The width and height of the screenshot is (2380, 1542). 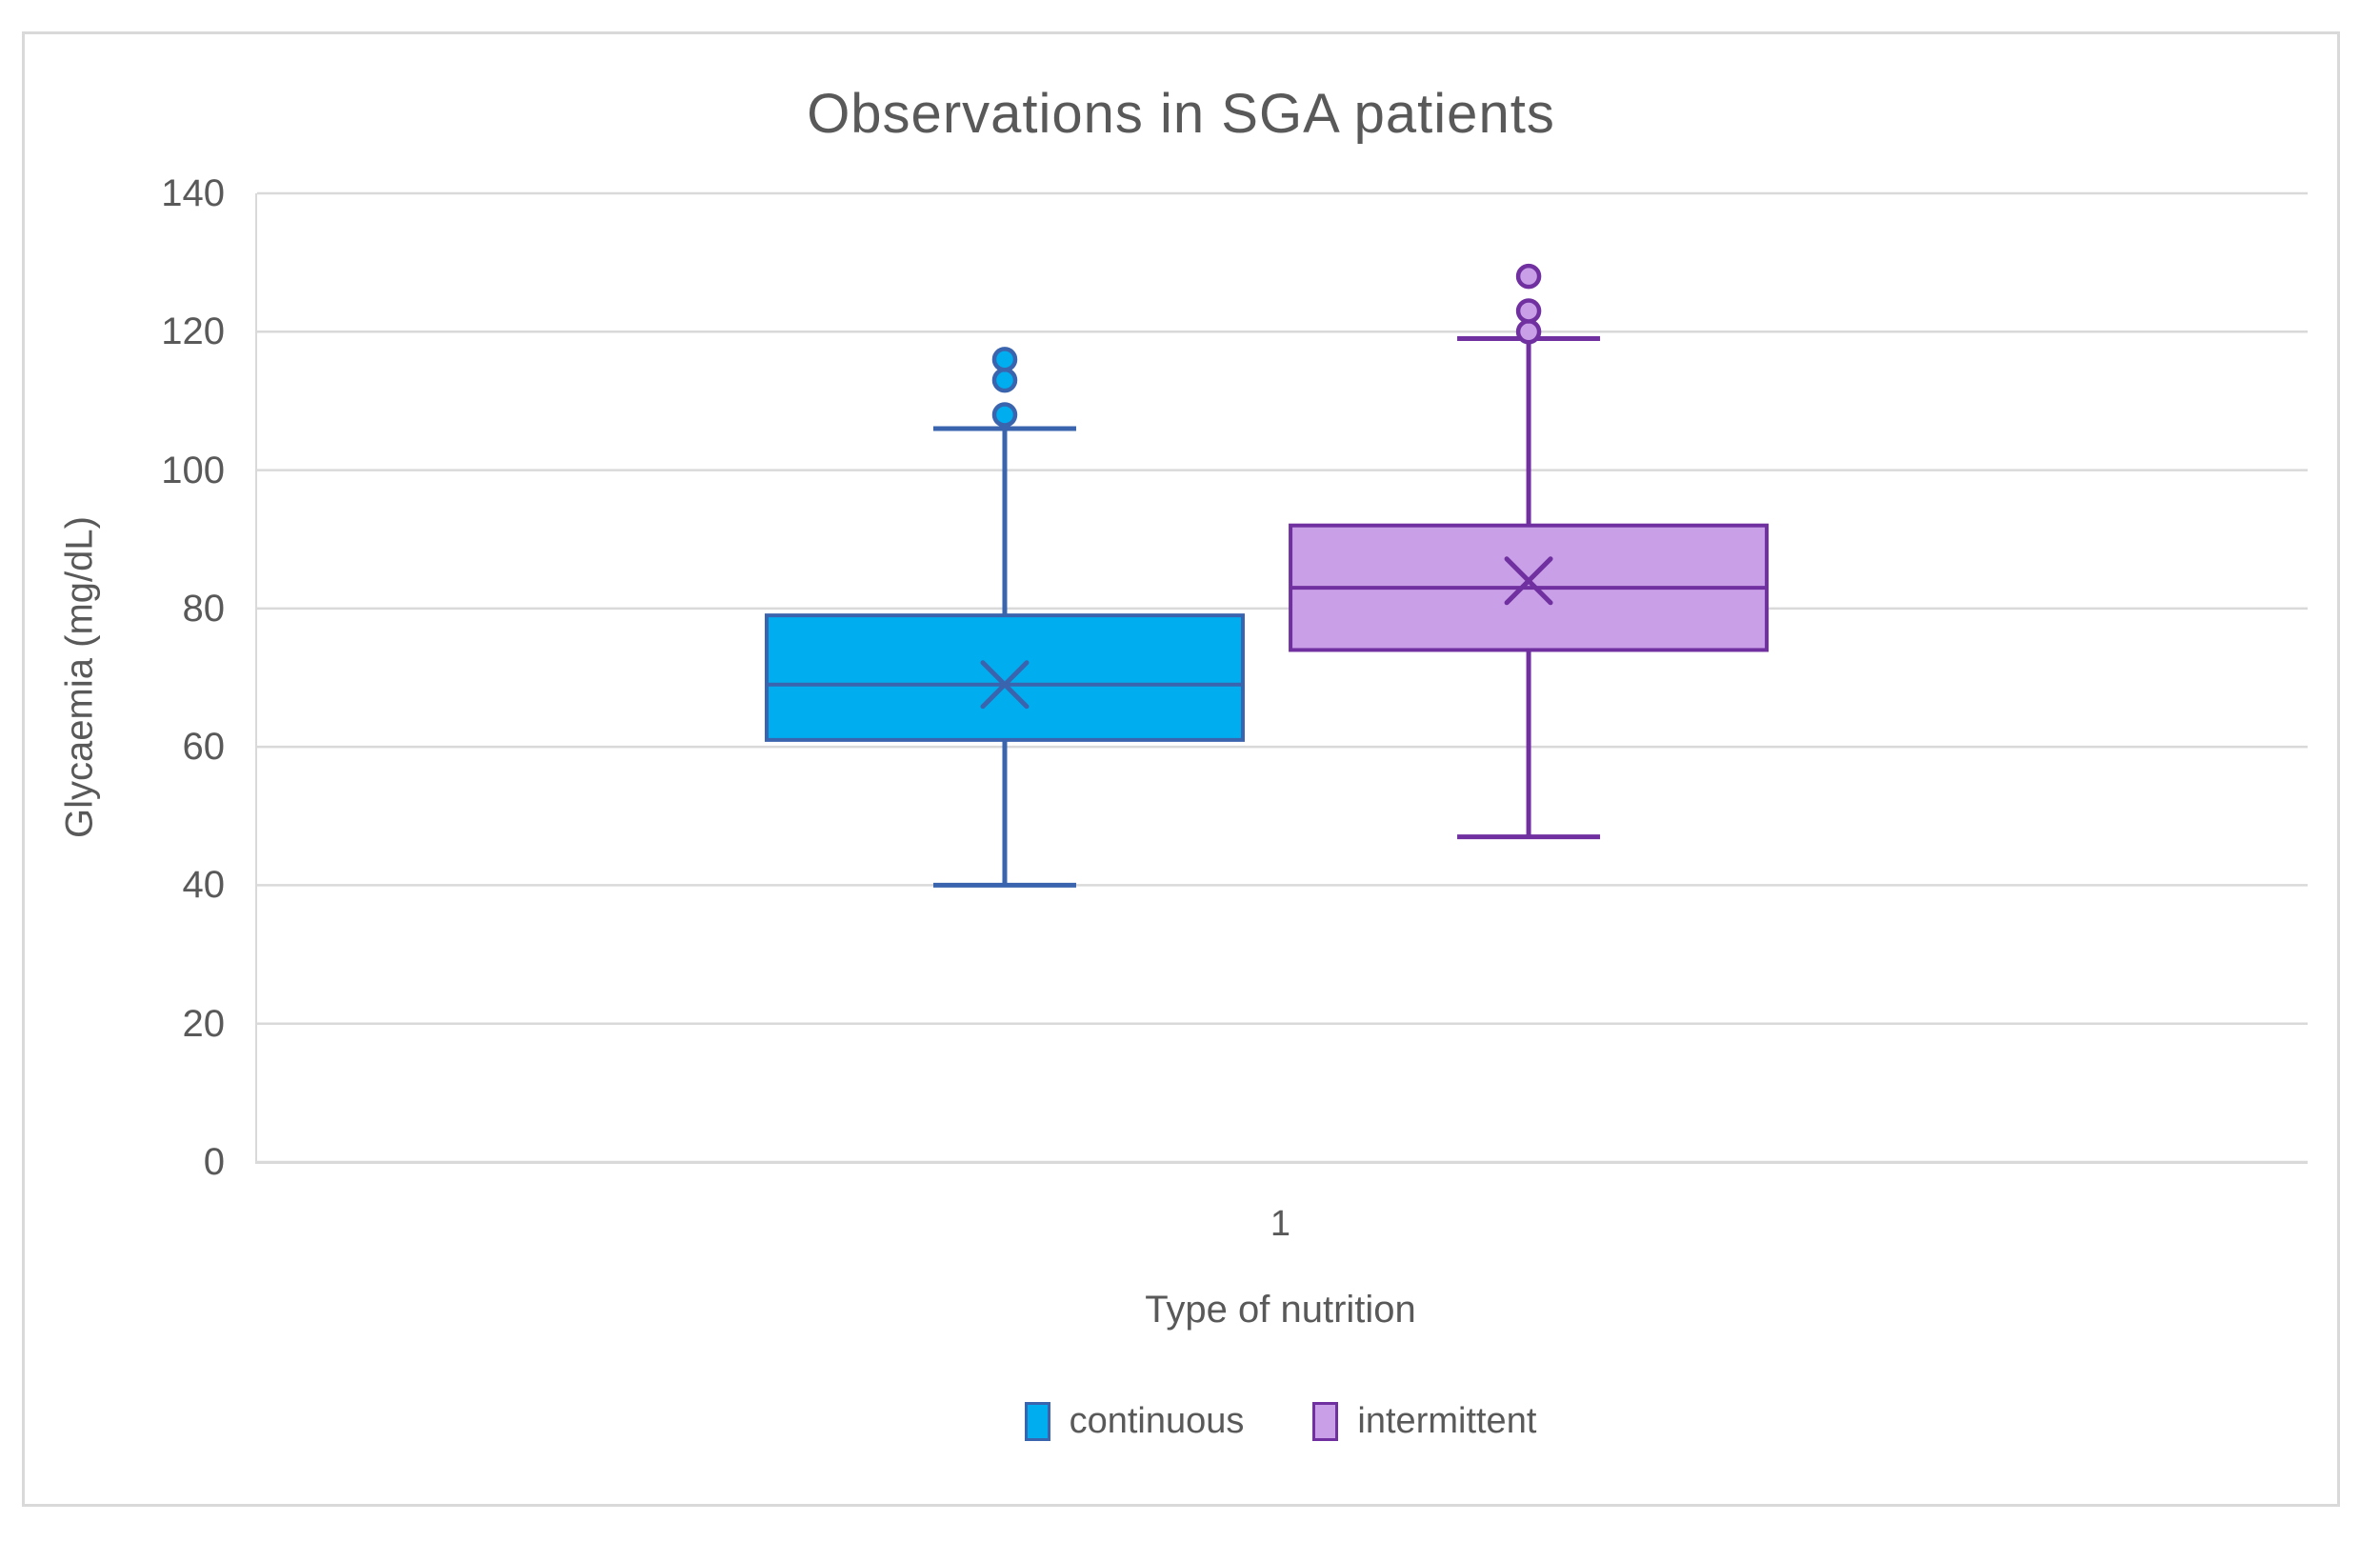 What do you see at coordinates (193, 470) in the screenshot?
I see `y-tick-label-100: 100` at bounding box center [193, 470].